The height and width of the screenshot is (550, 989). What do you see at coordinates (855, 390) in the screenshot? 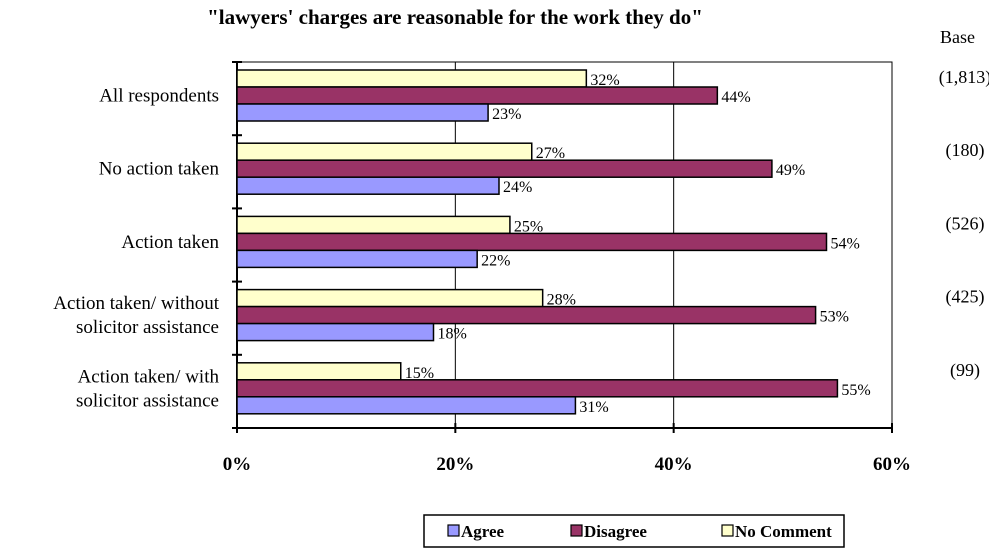
I see `data-label-disagree-4: 55%` at bounding box center [855, 390].